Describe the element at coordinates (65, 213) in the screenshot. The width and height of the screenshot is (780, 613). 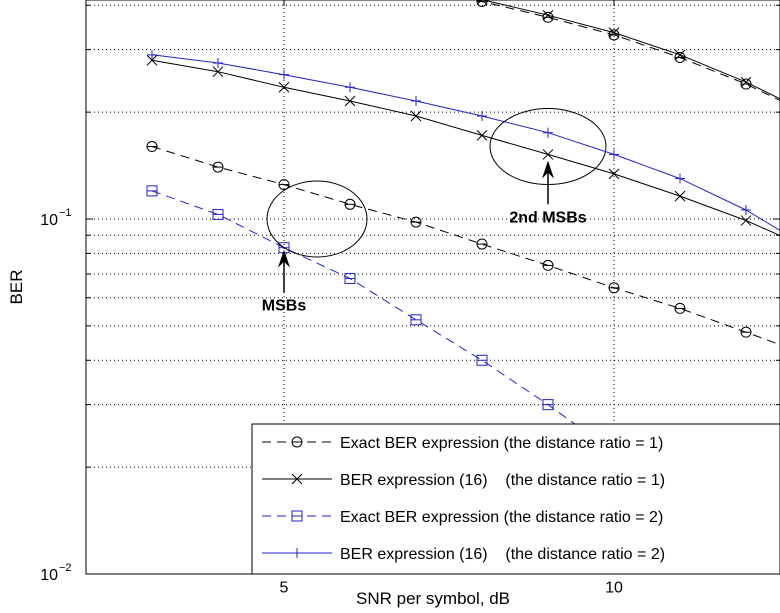
I see `y-tick-exponent: −1` at that location.